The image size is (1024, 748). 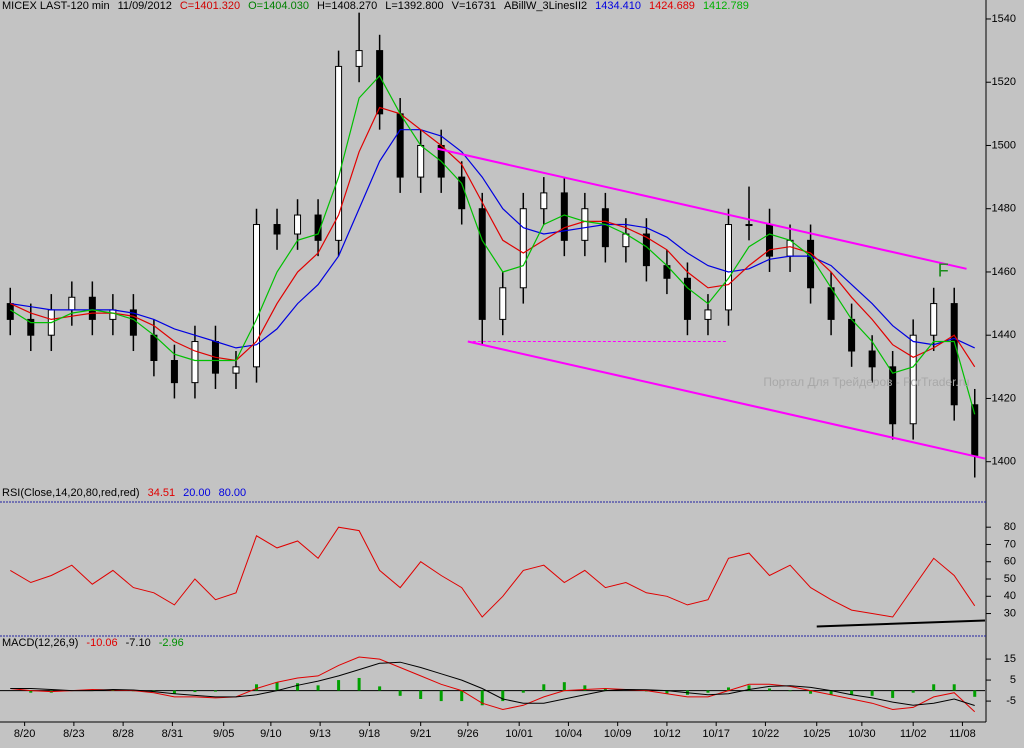 I want to click on y-tick-label: 5, so click(x=1013, y=680).